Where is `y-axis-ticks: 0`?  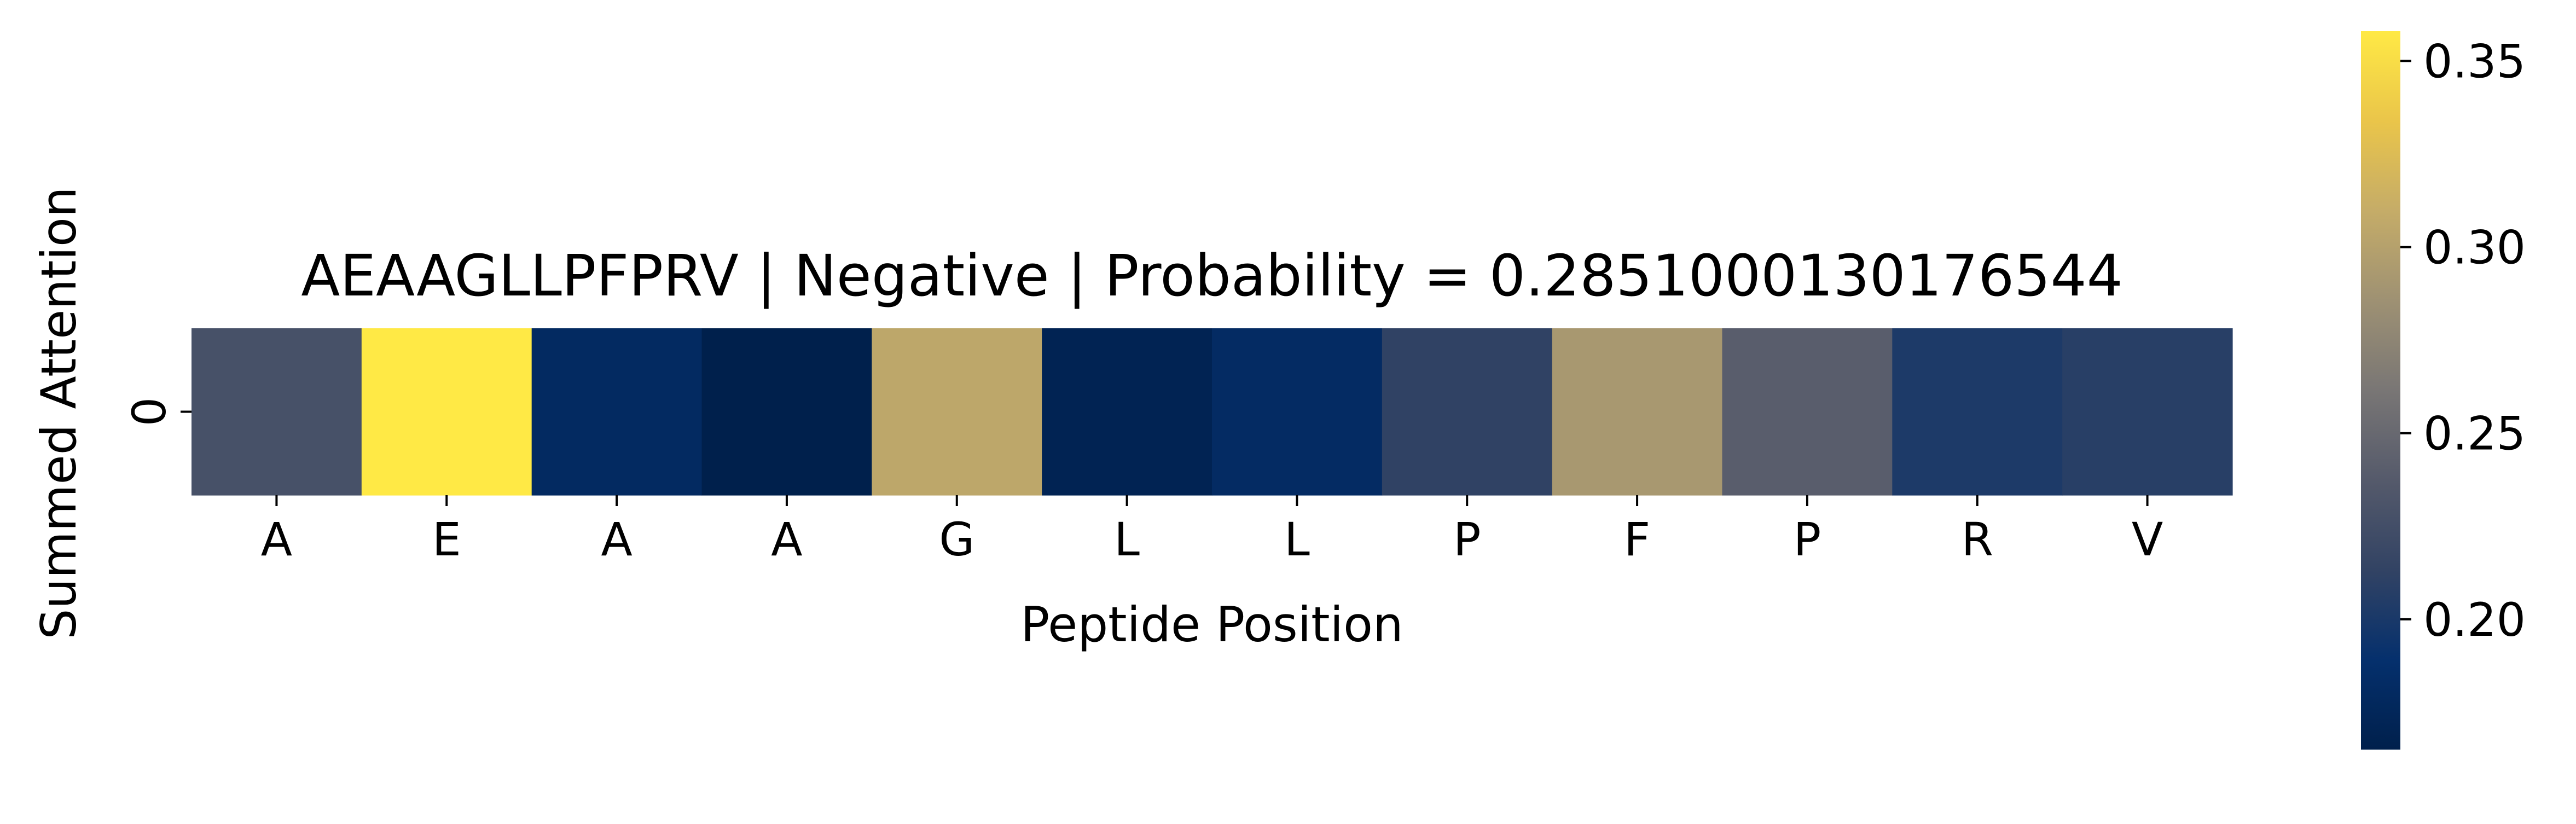
y-axis-ticks: 0 is located at coordinates (158, 411).